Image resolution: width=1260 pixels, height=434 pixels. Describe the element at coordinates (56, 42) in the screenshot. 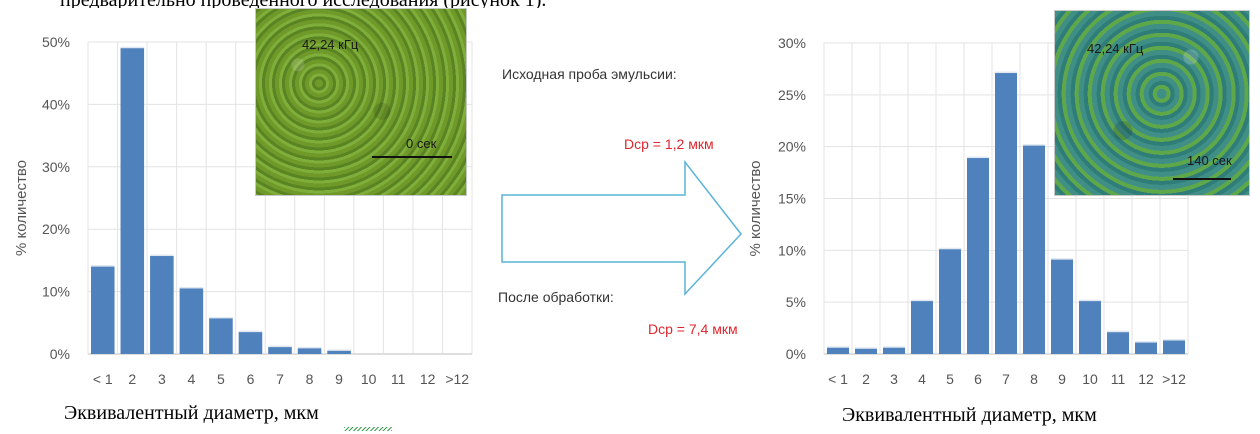

I see `y-tick-label: 50%` at that location.